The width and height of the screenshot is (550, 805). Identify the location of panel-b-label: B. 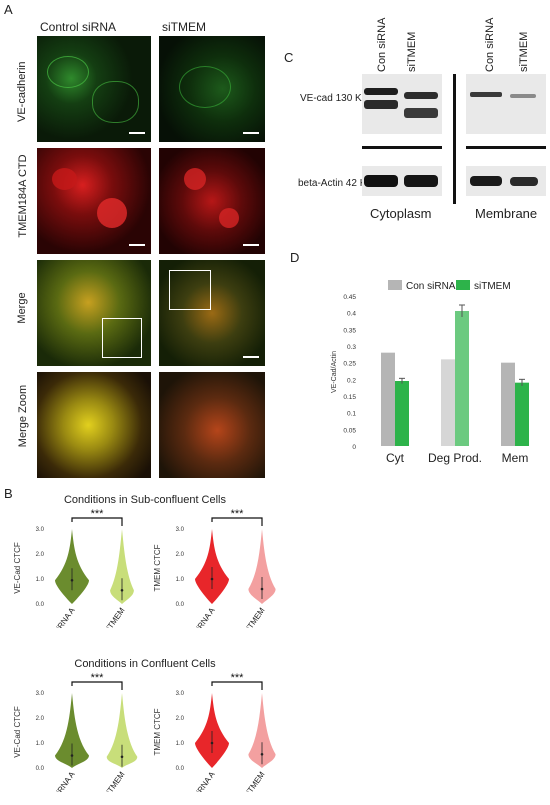
(8, 493).